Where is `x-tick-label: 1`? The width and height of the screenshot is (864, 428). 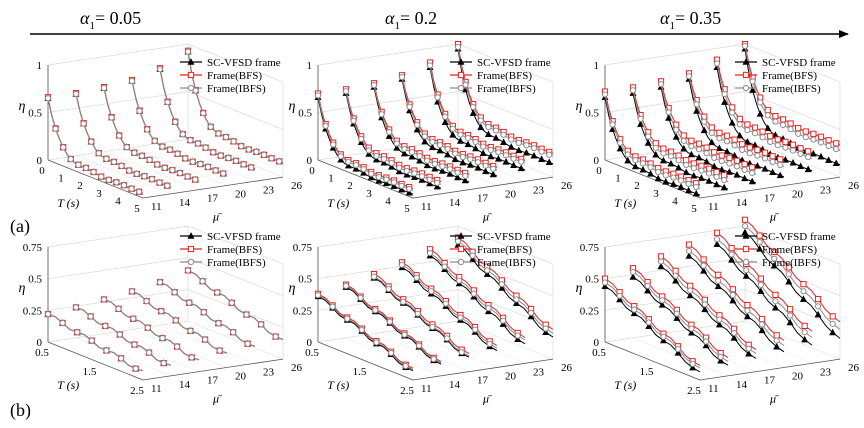 x-tick-label: 1 is located at coordinates (331, 179).